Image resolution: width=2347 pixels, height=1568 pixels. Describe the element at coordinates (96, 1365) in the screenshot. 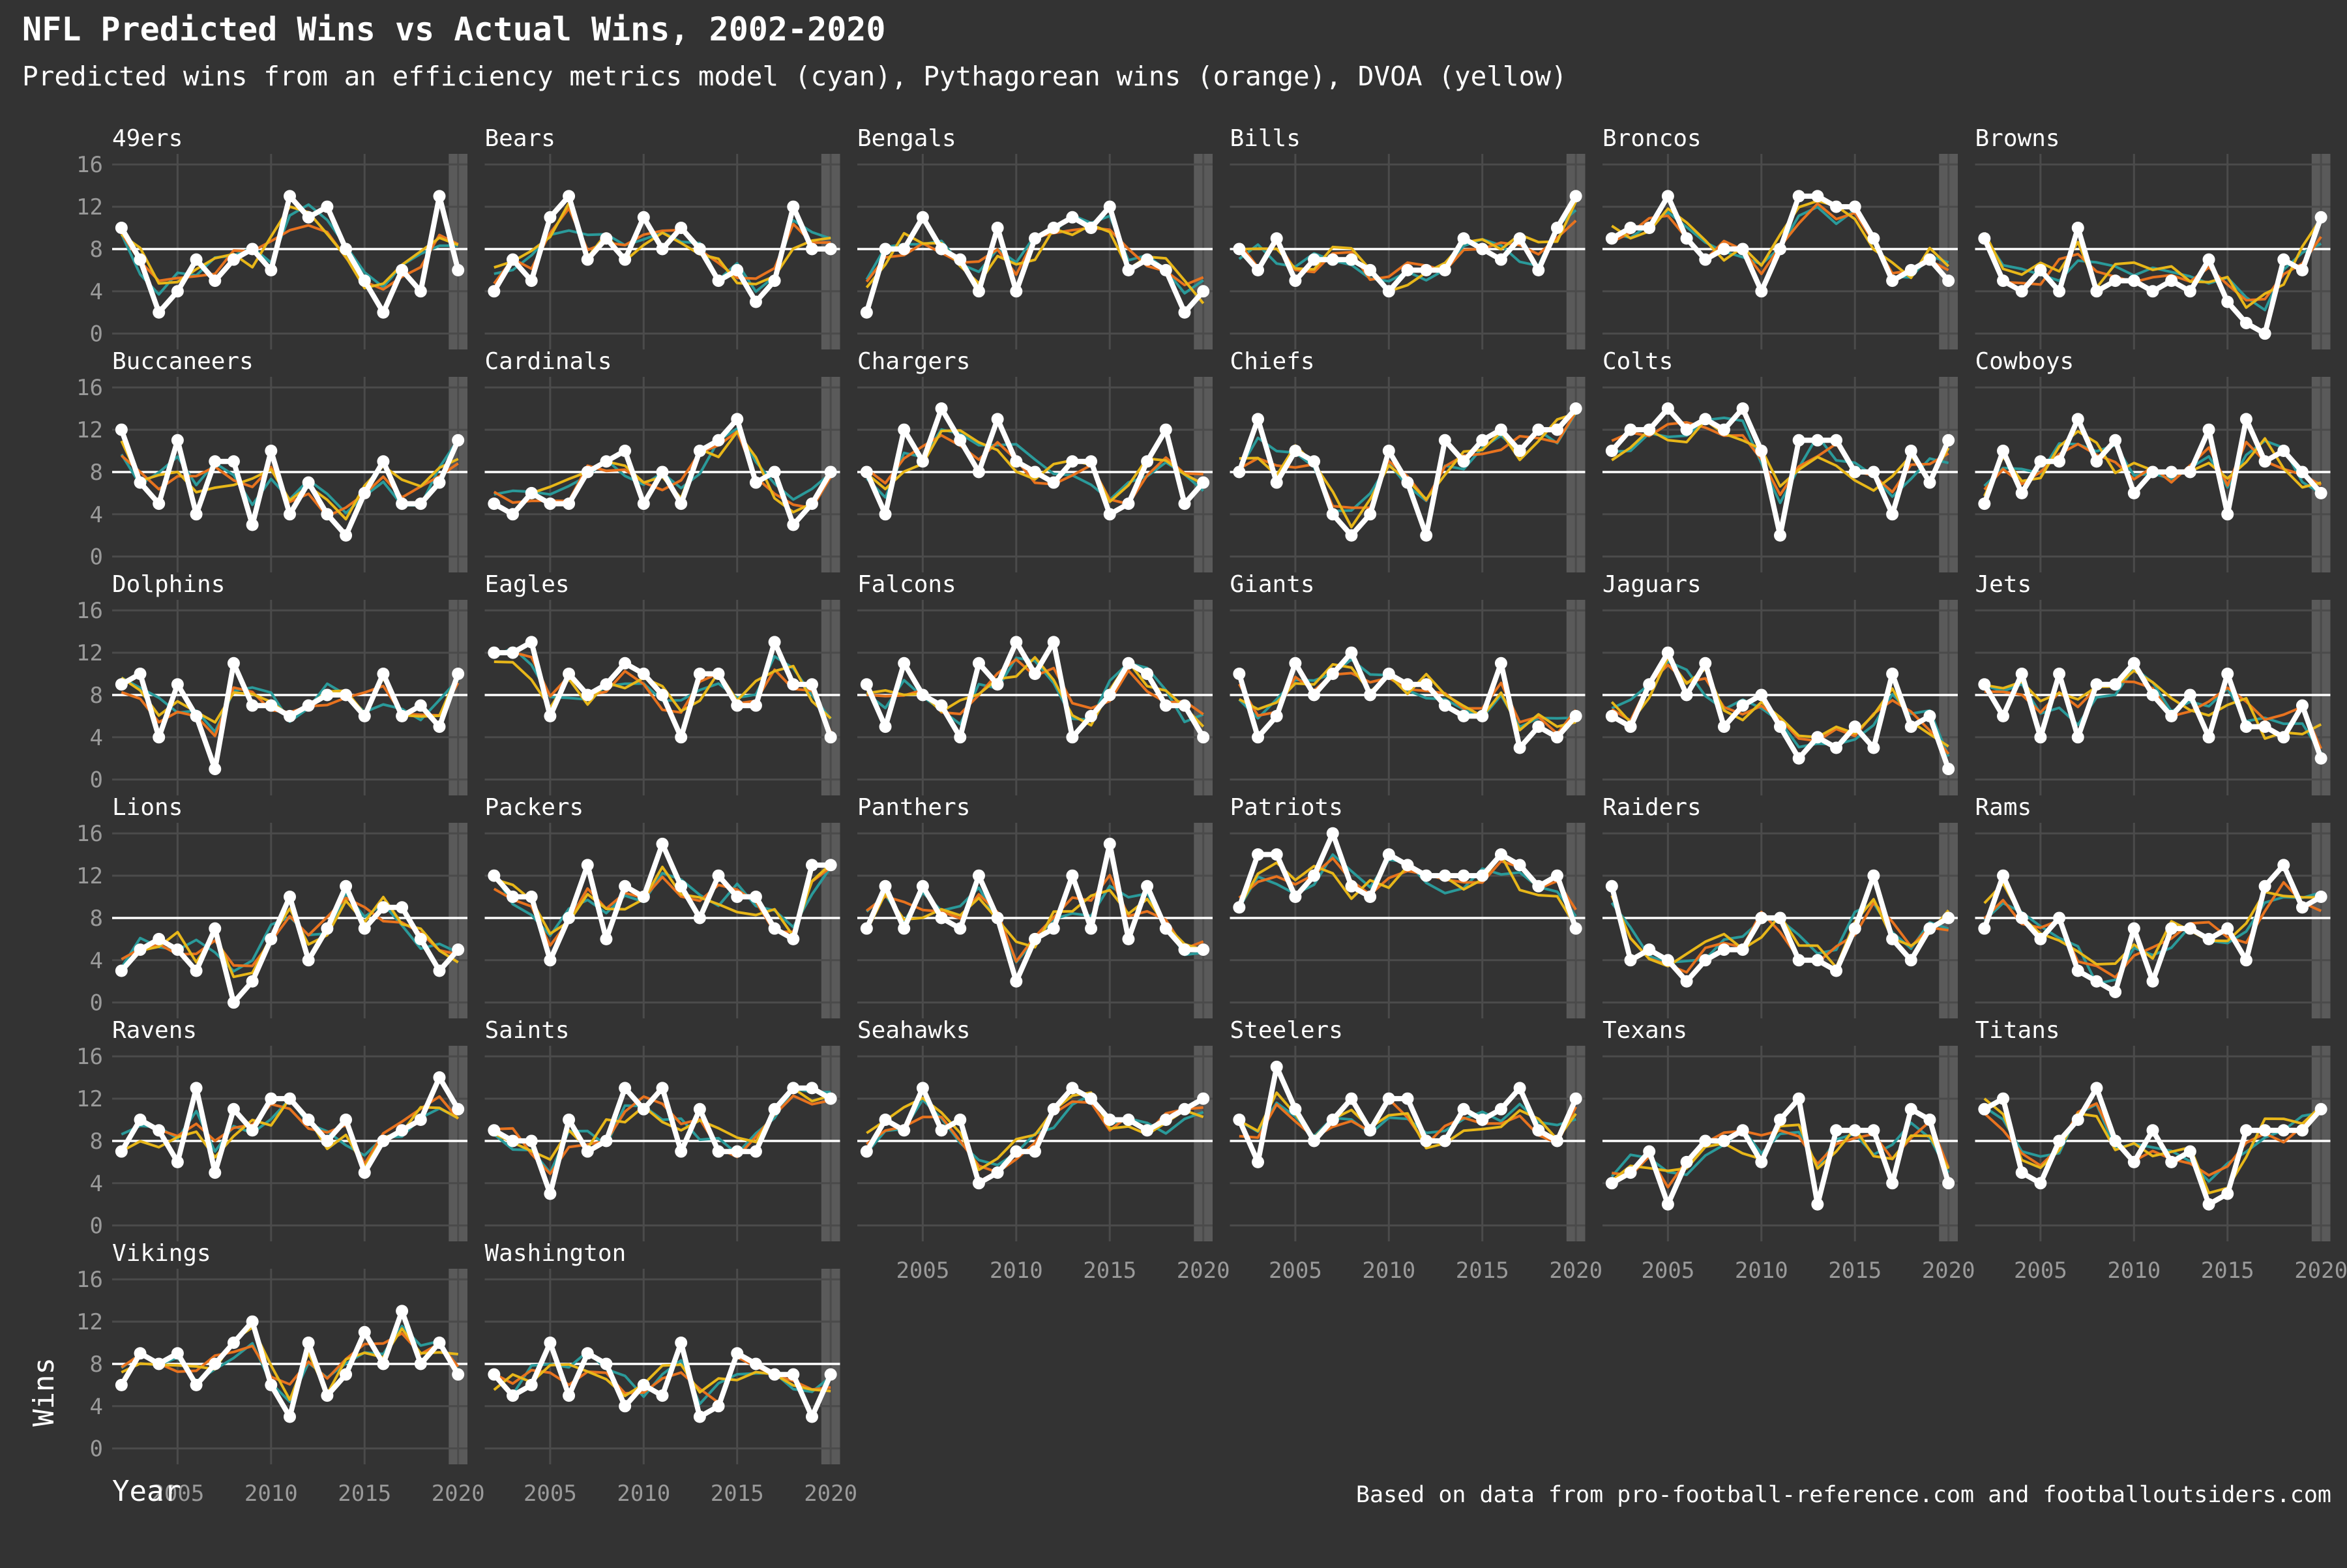

I see `y-tick-label: 8` at that location.